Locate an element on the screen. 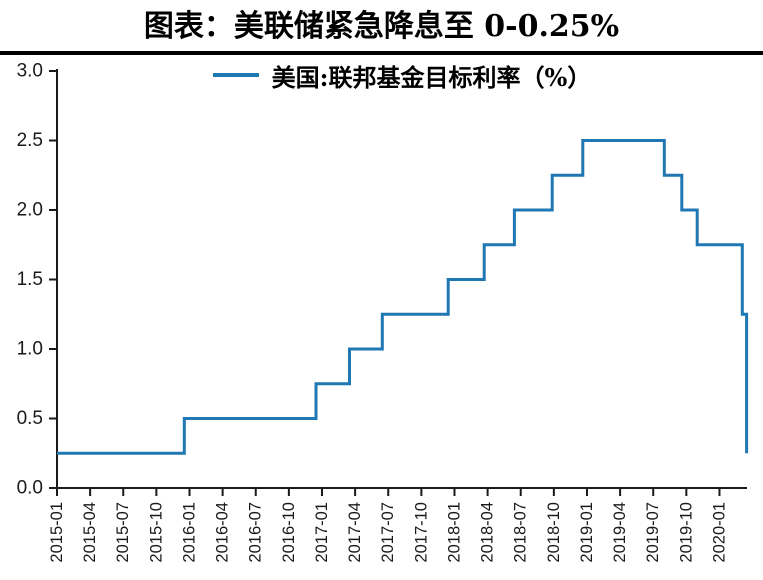 This screenshot has height=580, width=763. x-tick-label: 2018-07 is located at coordinates (521, 532).